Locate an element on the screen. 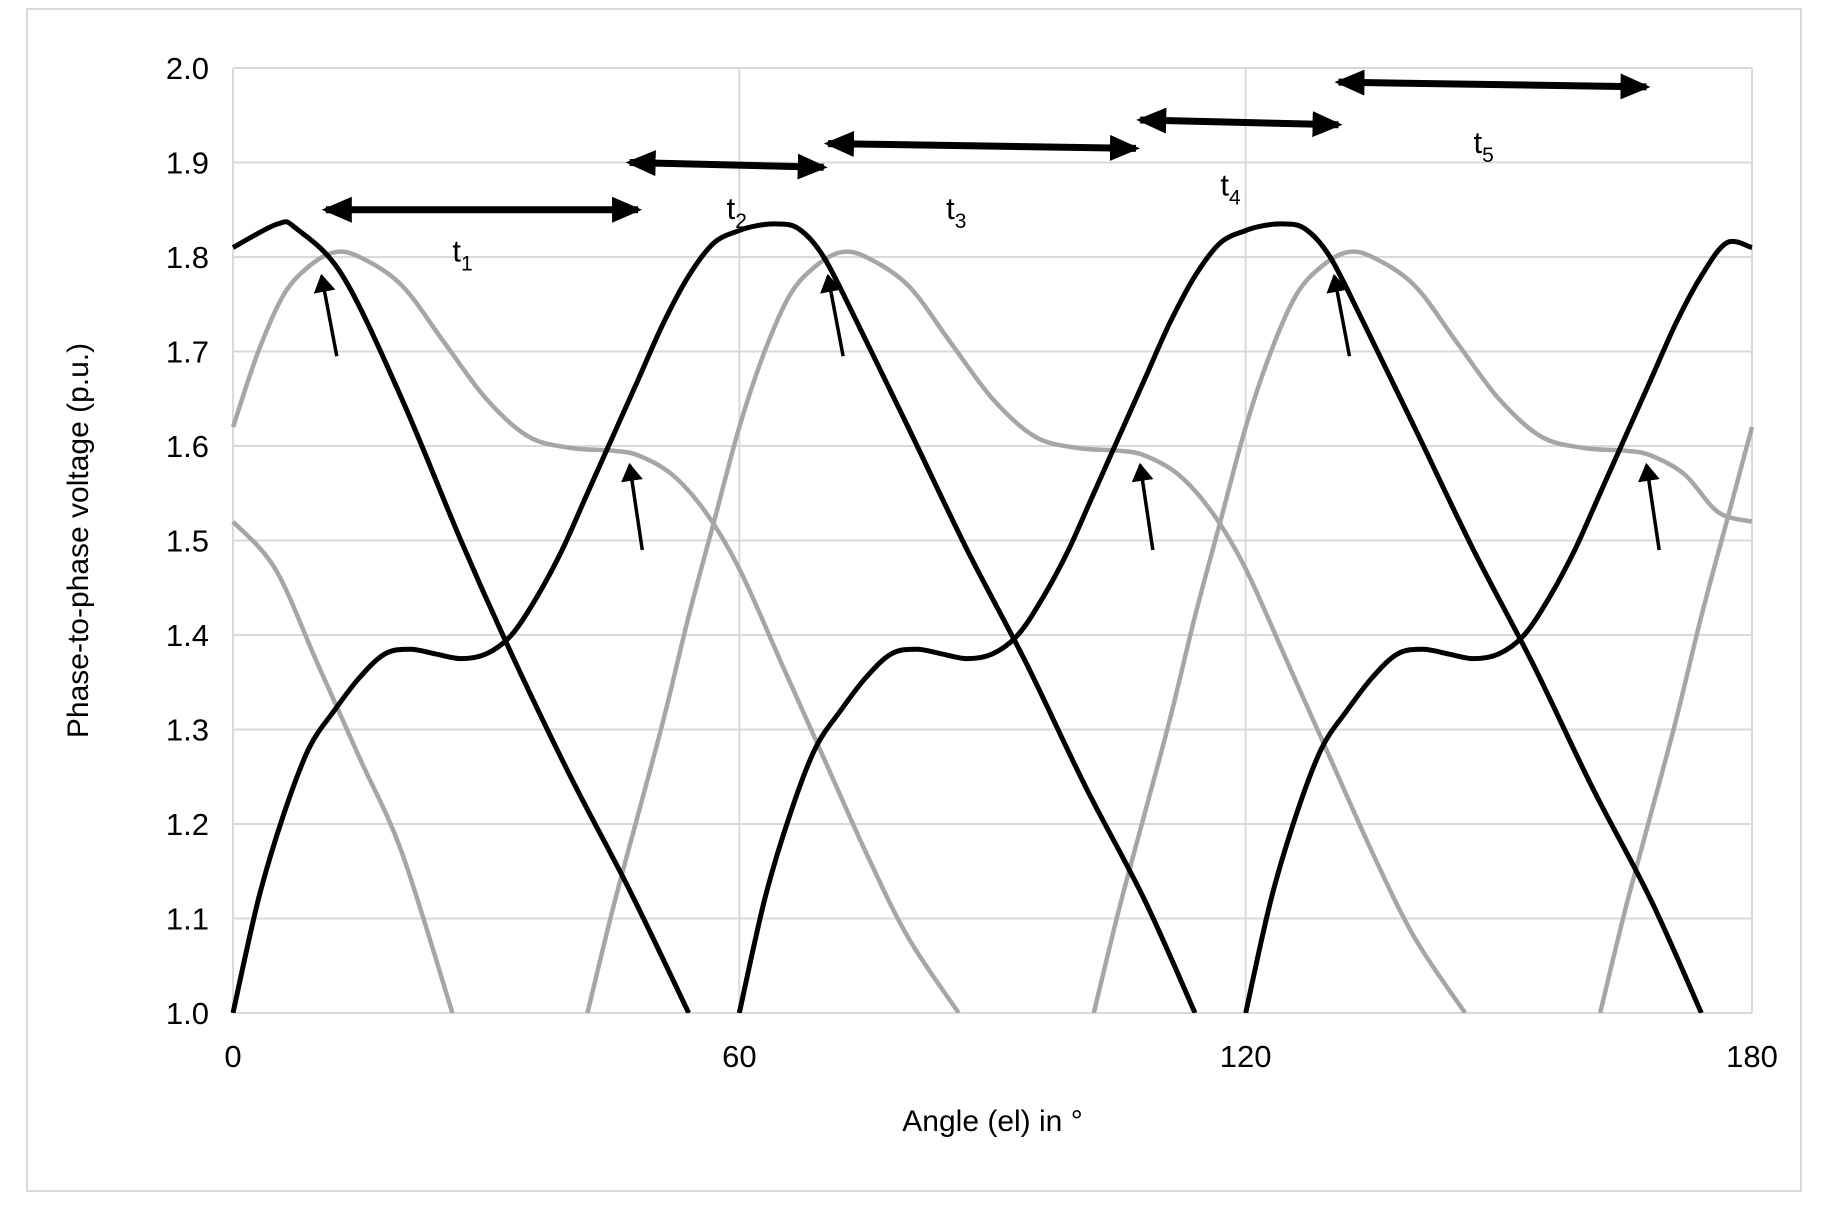 Image resolution: width=1827 pixels, height=1217 pixels. interval-arrow-t2 is located at coordinates (726, 165).